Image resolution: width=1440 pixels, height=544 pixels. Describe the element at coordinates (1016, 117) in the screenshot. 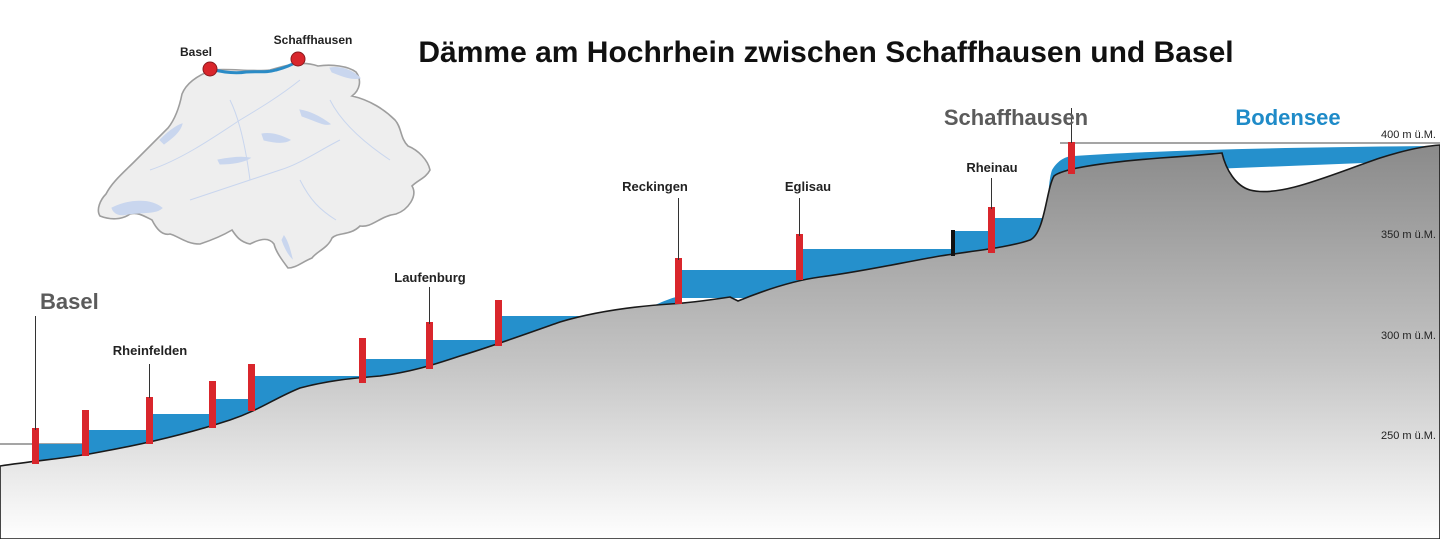

I see `profile-label-schaffhausen: Schaffhausen` at that location.